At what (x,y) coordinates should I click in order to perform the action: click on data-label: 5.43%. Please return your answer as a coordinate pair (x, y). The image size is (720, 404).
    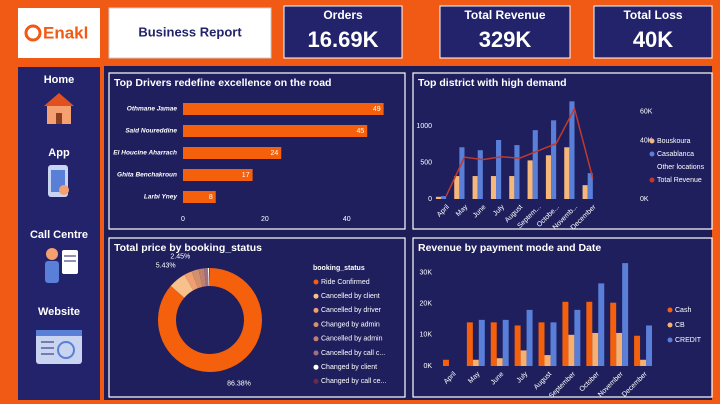
    Looking at the image, I should click on (166, 266).